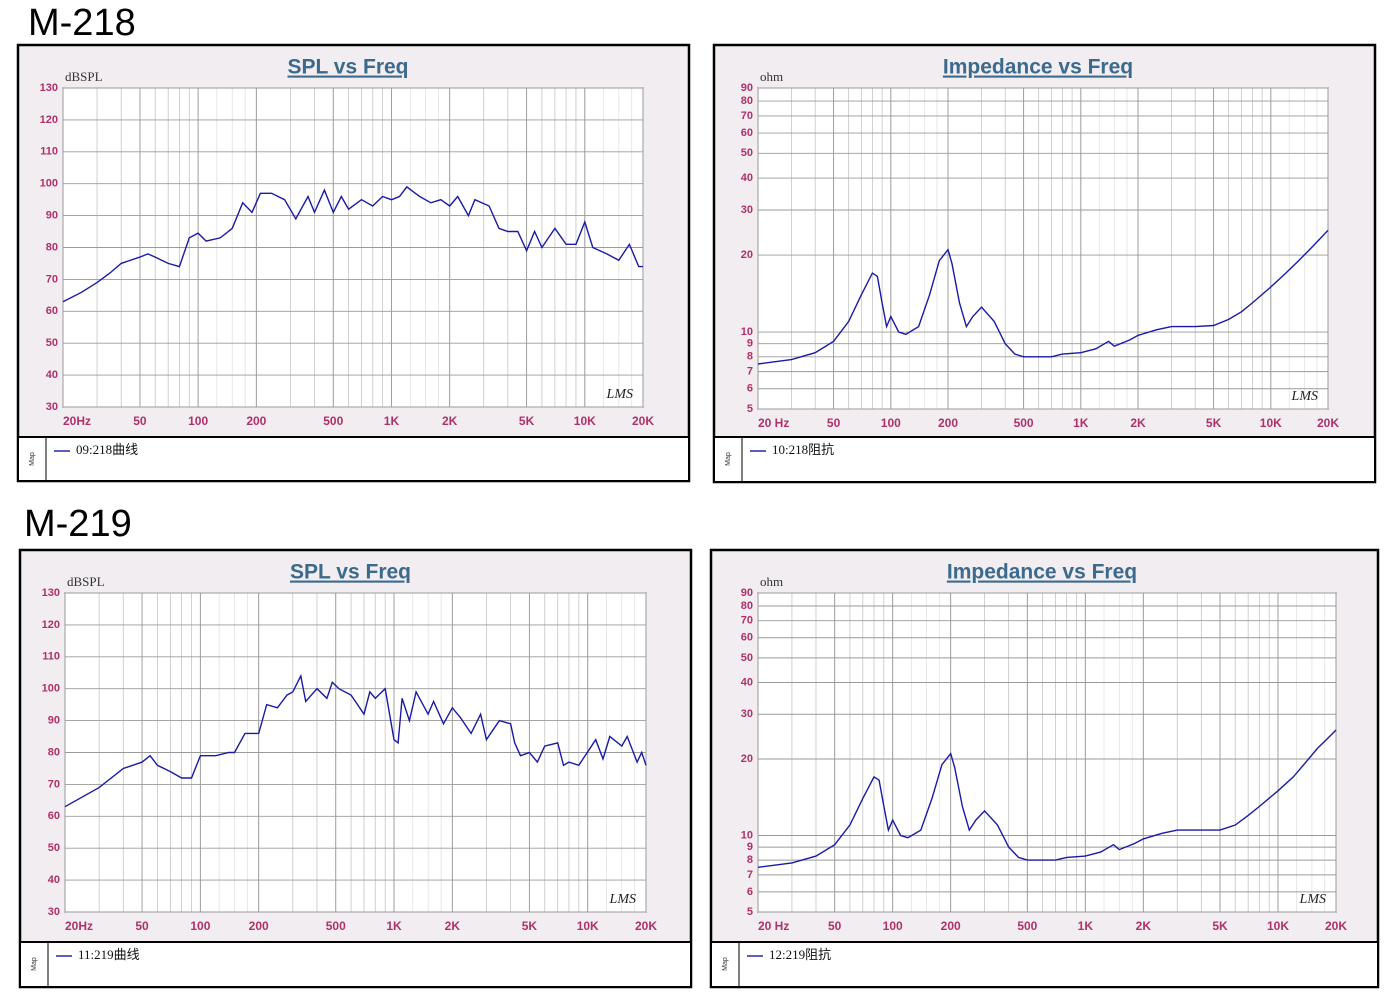 Image resolution: width=1400 pixels, height=1002 pixels. Describe the element at coordinates (750, 860) in the screenshot. I see `y-tick-label: 8` at that location.